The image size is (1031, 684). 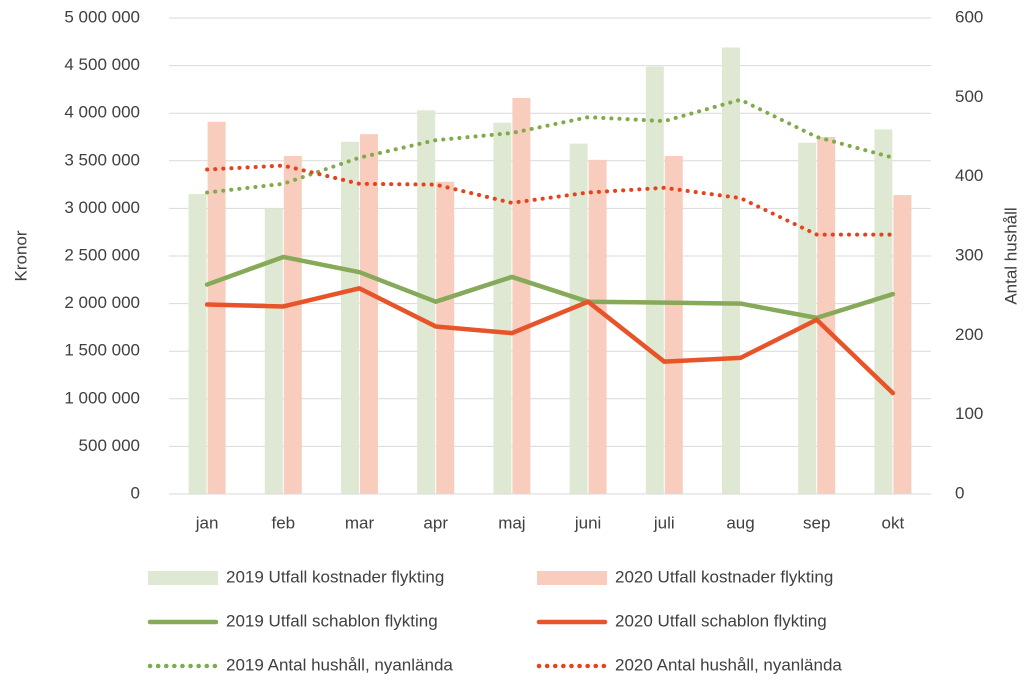 I want to click on y-axis-label: Kronor, so click(x=20, y=255).